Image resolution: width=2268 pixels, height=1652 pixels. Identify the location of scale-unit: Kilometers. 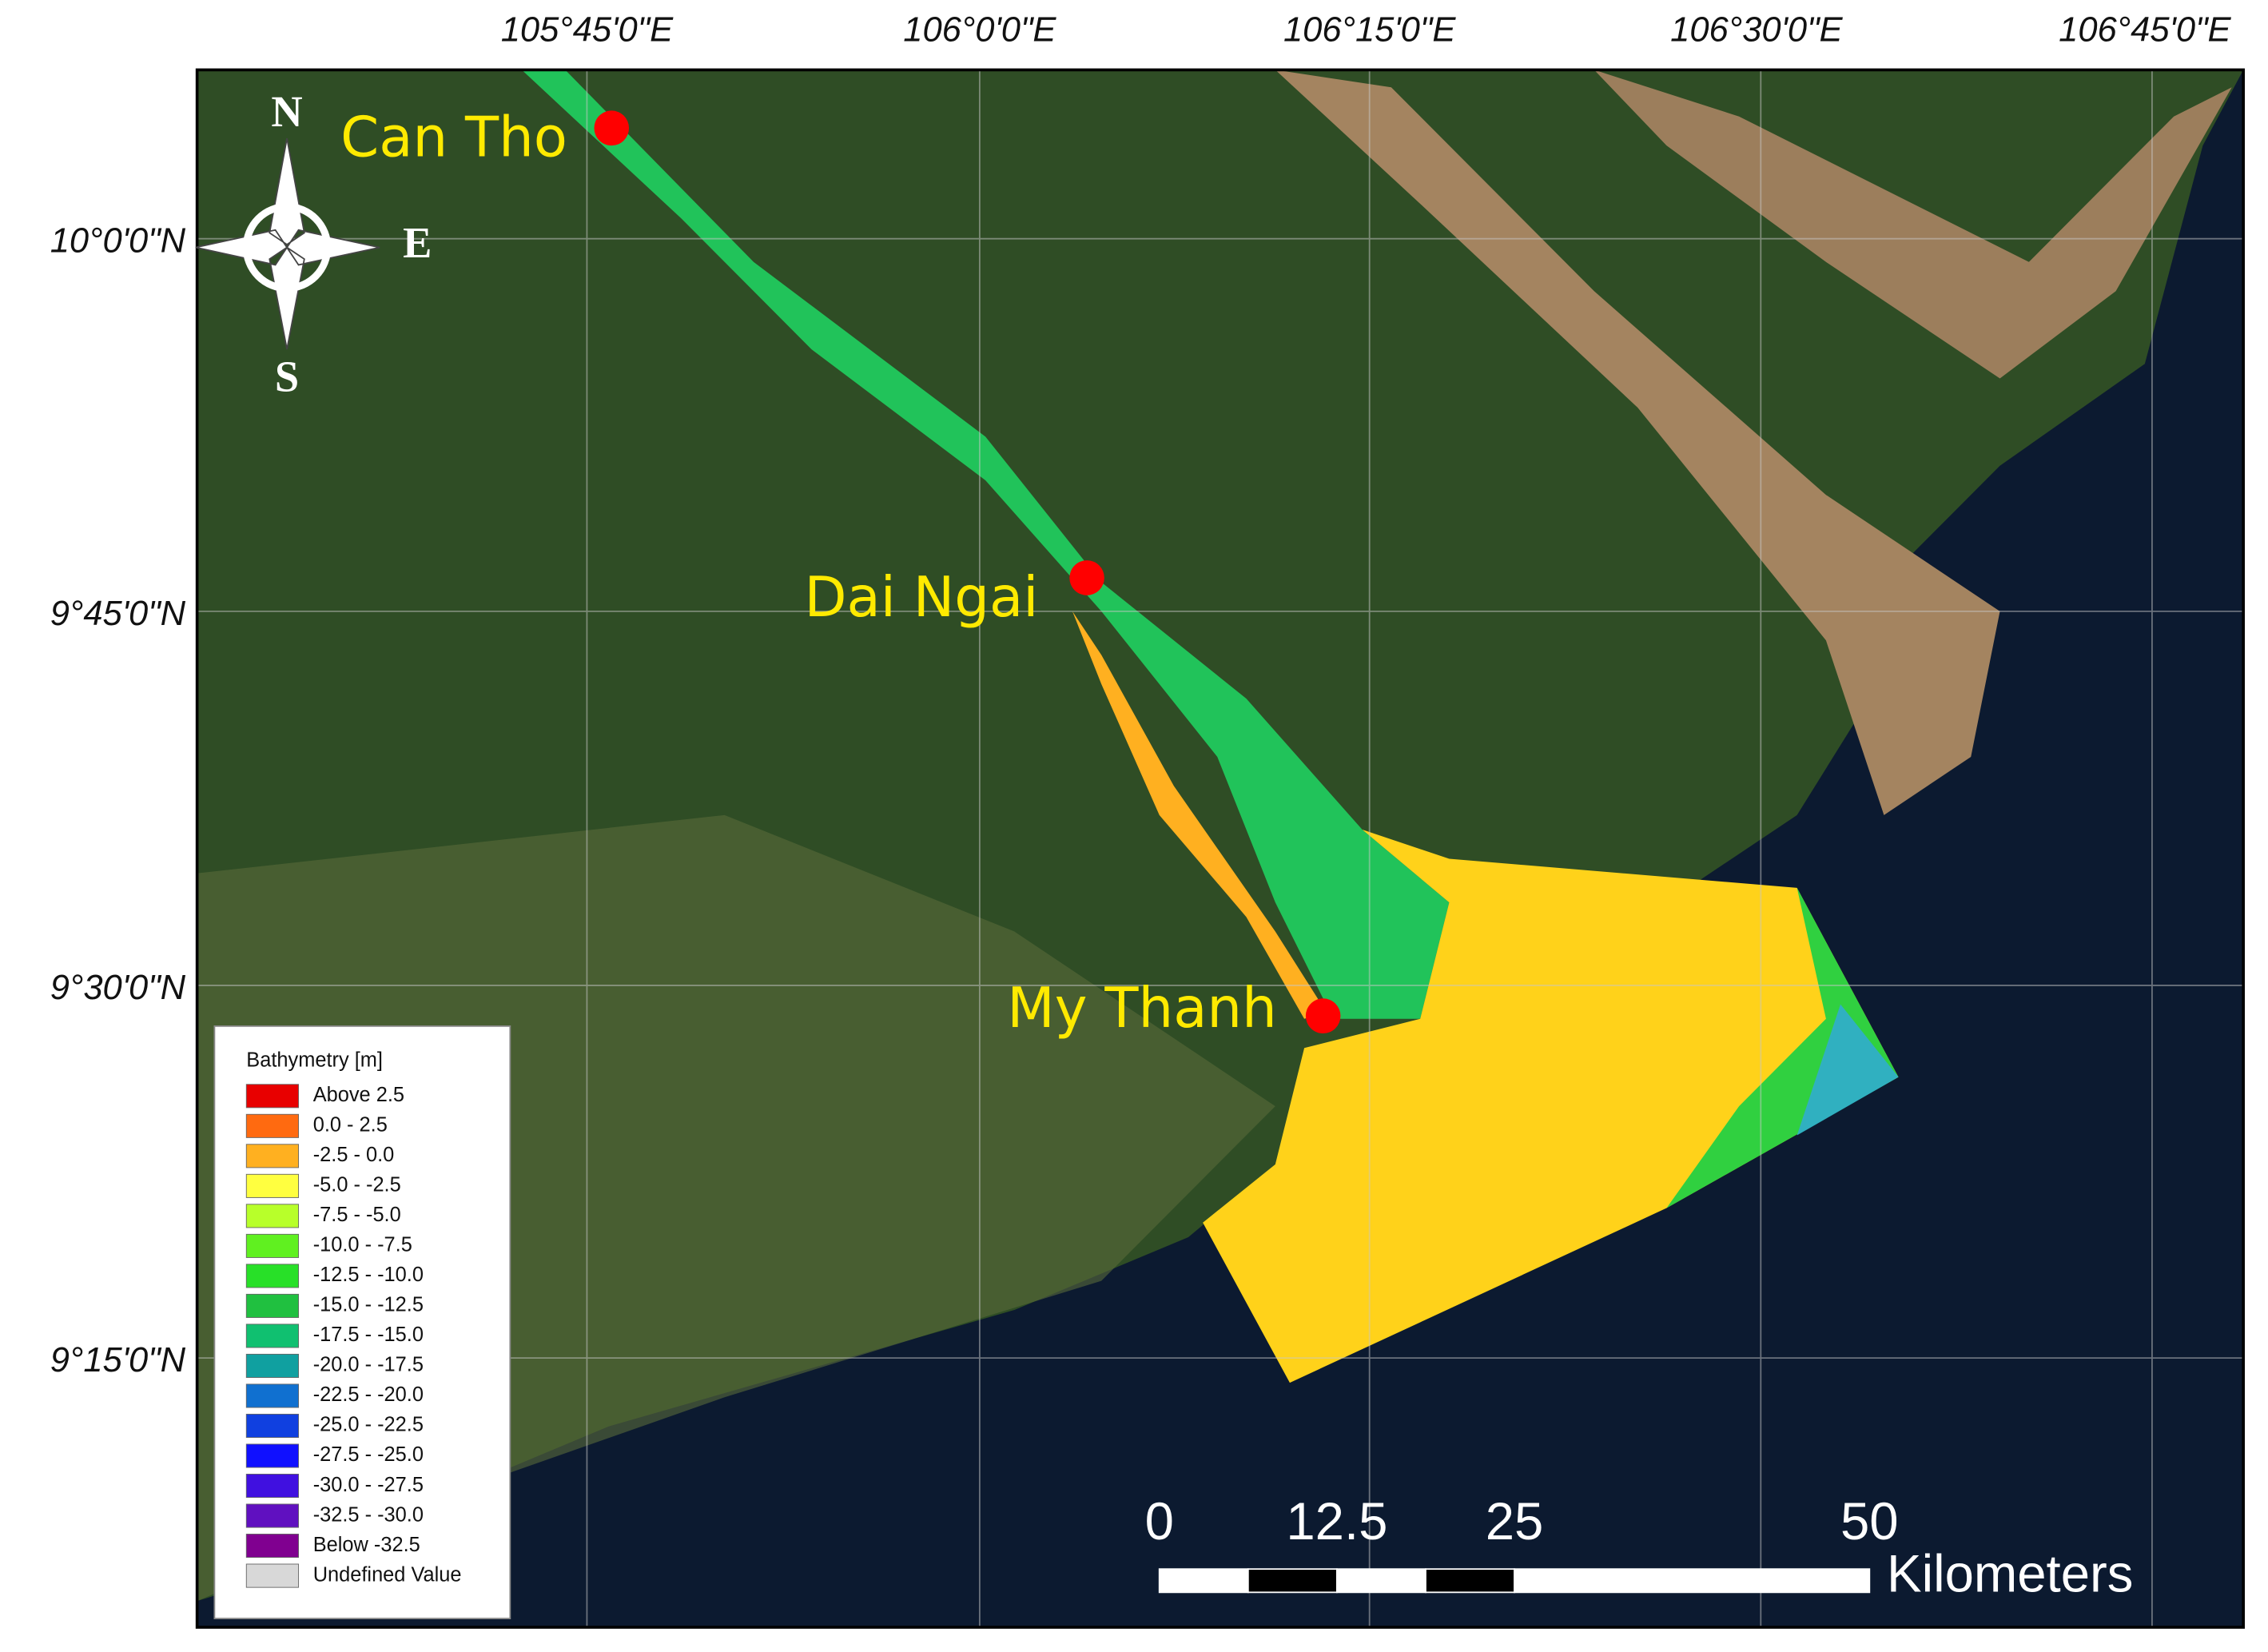
(2010, 1573).